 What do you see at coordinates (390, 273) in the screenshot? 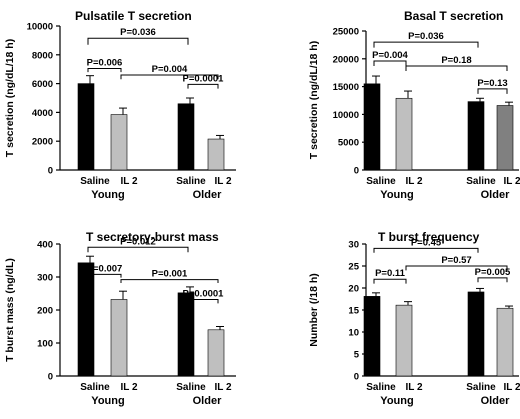
I see `p-value-label: P=0.11` at bounding box center [390, 273].